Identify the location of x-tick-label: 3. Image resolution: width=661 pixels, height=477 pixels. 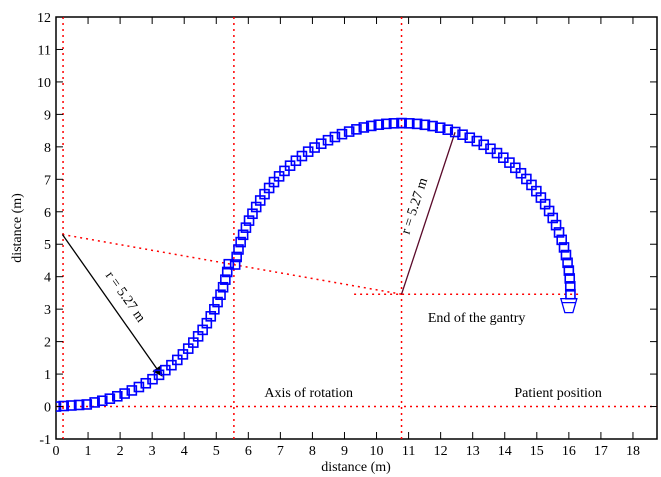
(152, 451).